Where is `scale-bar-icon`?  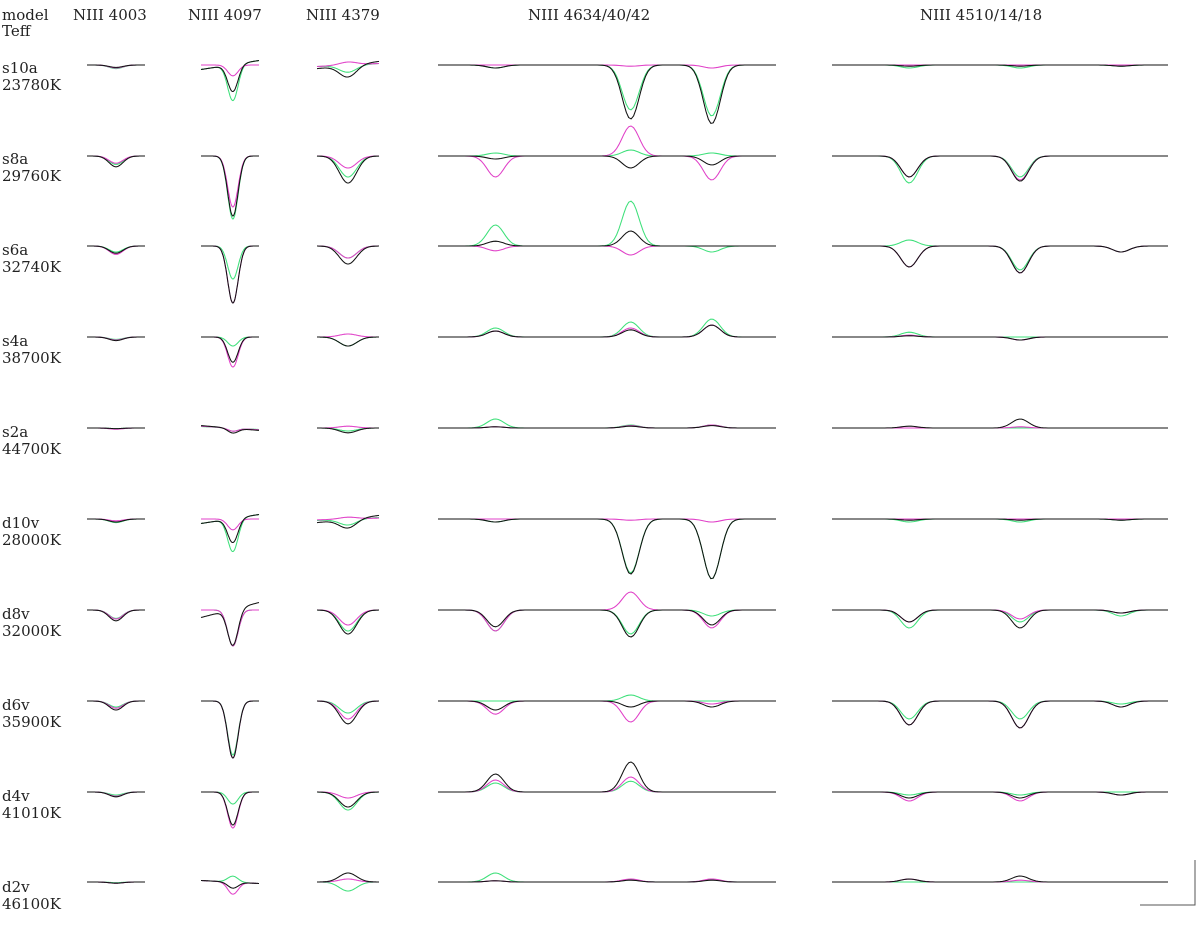
scale-bar-icon is located at coordinates (1168, 883).